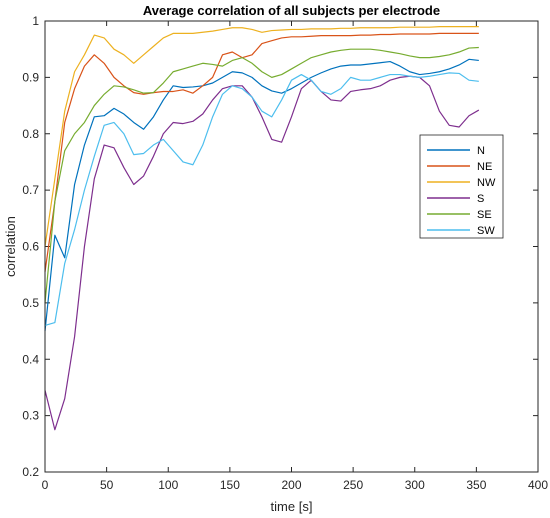 The width and height of the screenshot is (550, 518). I want to click on y-tick-label: 0.7, so click(30, 190).